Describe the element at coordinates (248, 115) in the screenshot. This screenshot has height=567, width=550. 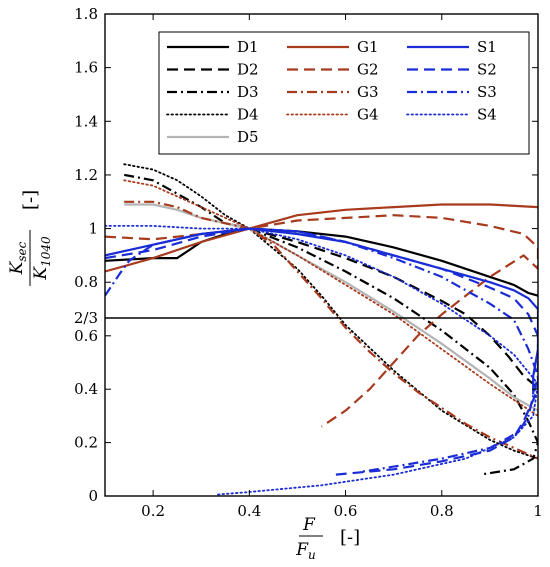
I see `legend-label-d4: D4` at that location.